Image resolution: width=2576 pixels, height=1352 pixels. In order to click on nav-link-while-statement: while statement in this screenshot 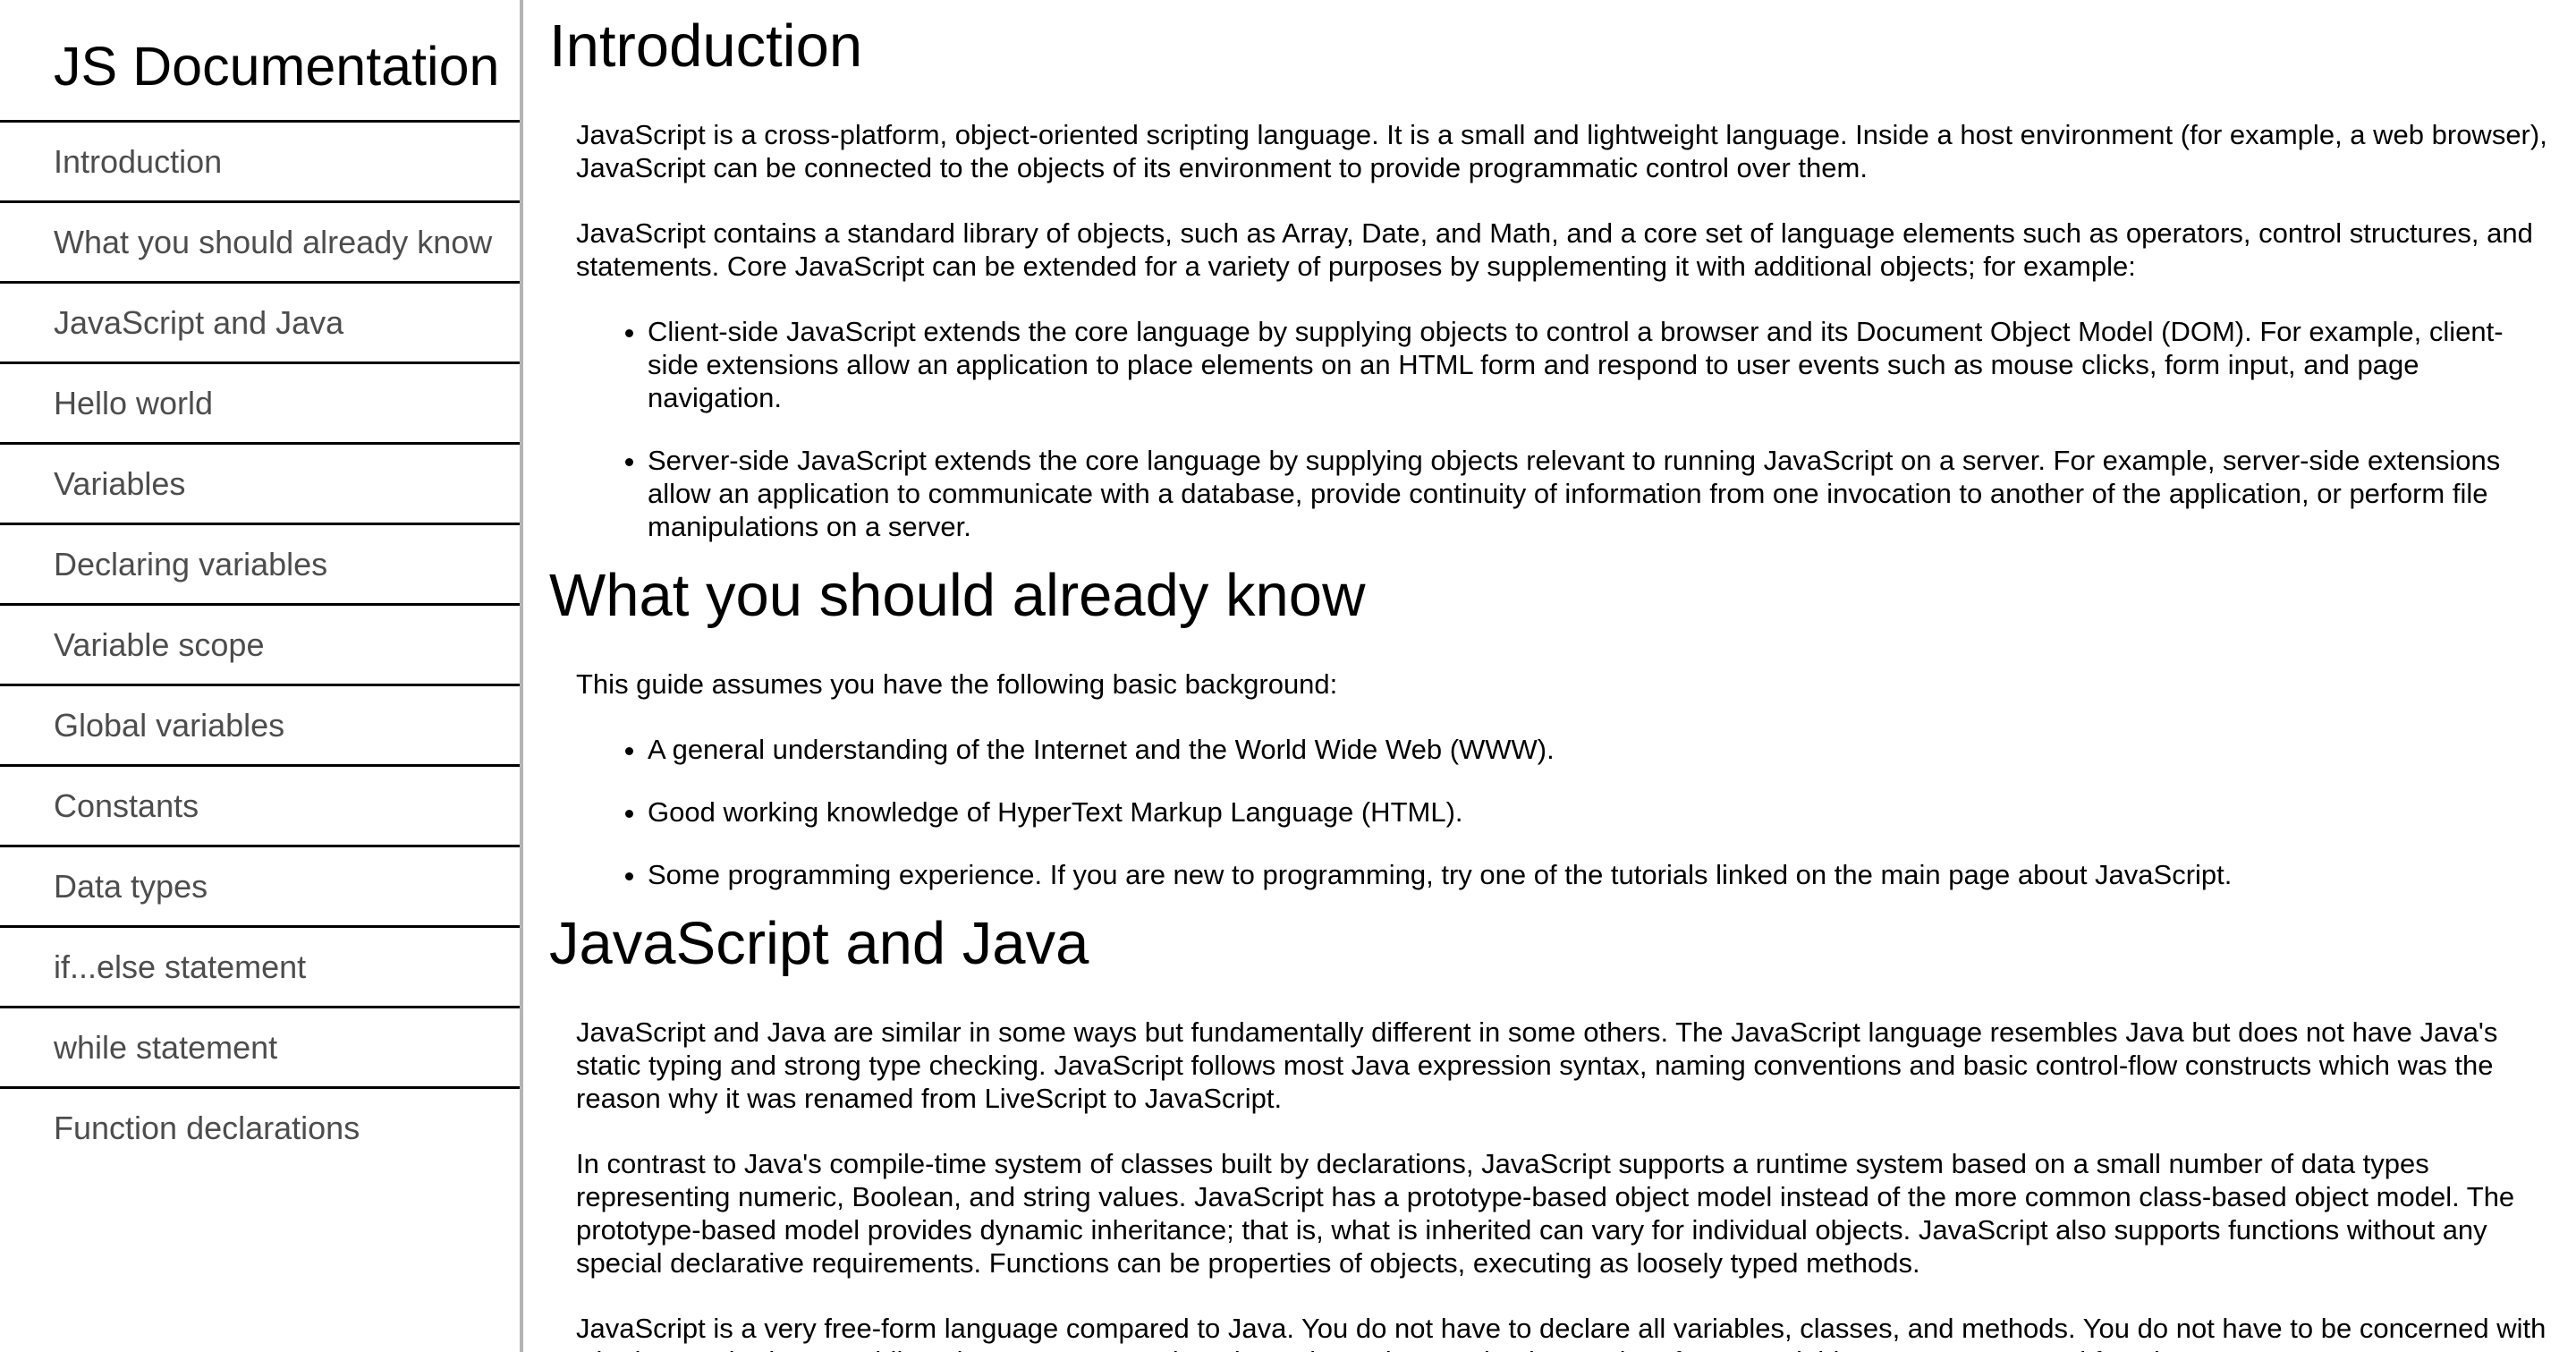, I will do `click(166, 1047)`.